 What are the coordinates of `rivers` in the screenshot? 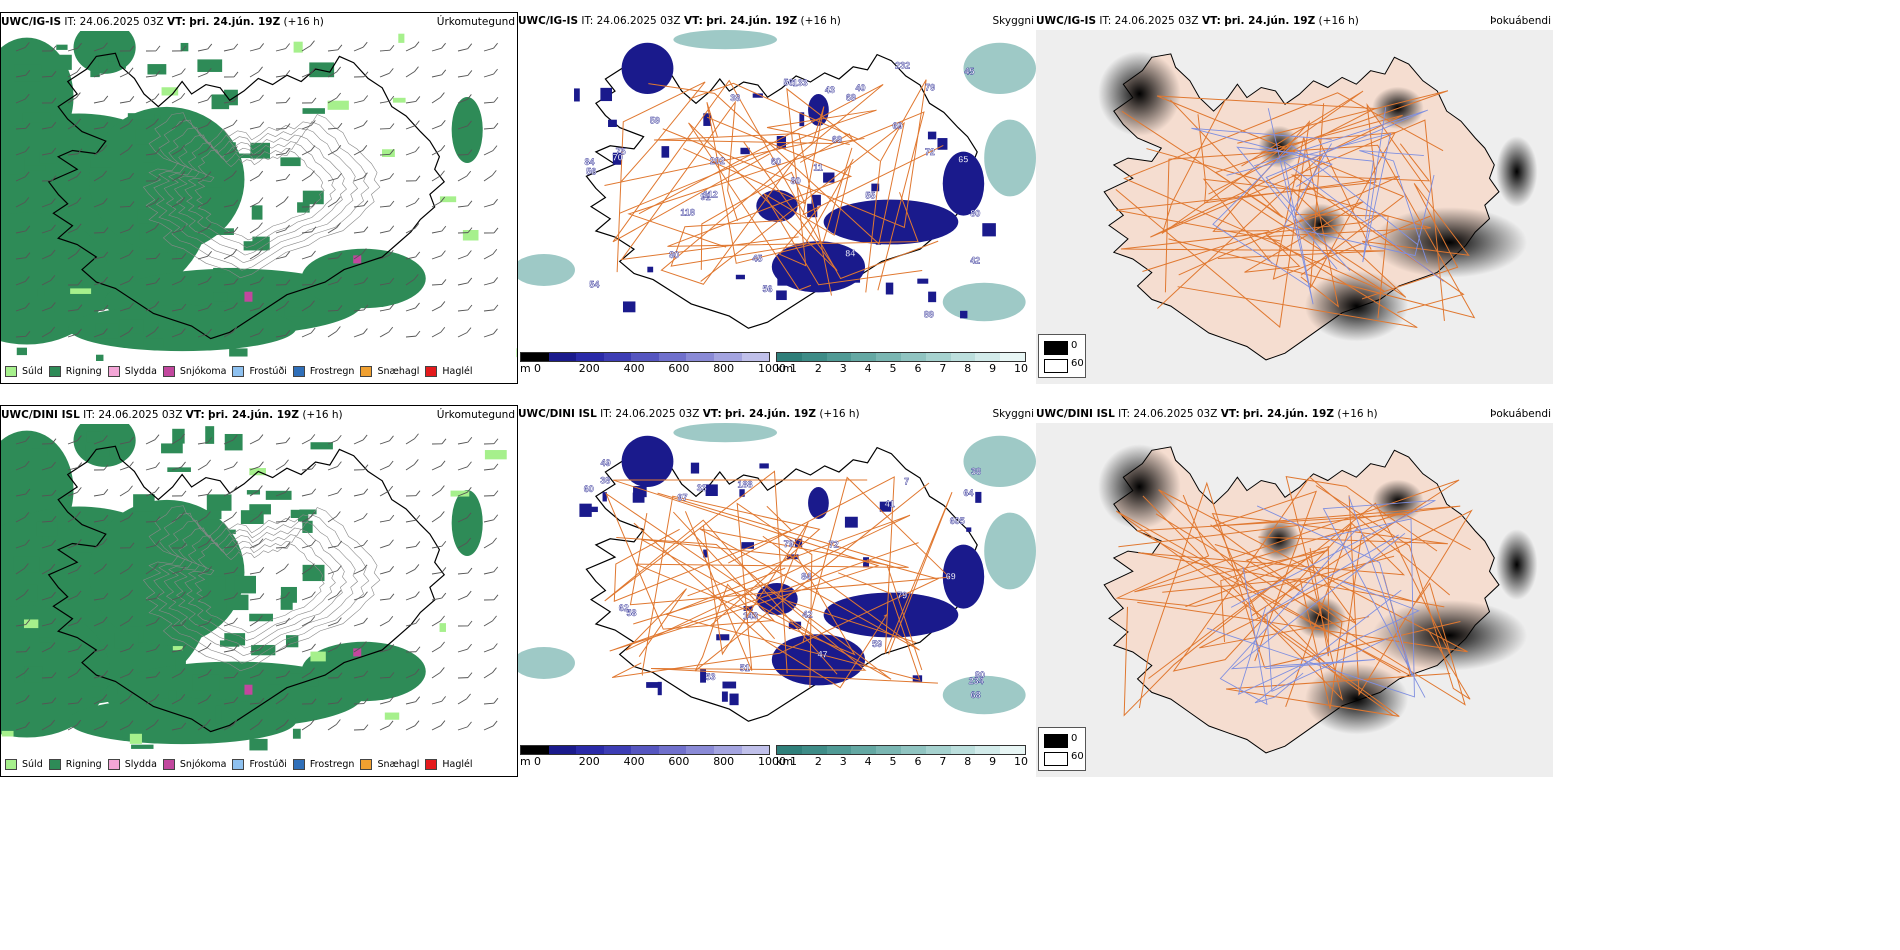 It's located at (1321, 601).